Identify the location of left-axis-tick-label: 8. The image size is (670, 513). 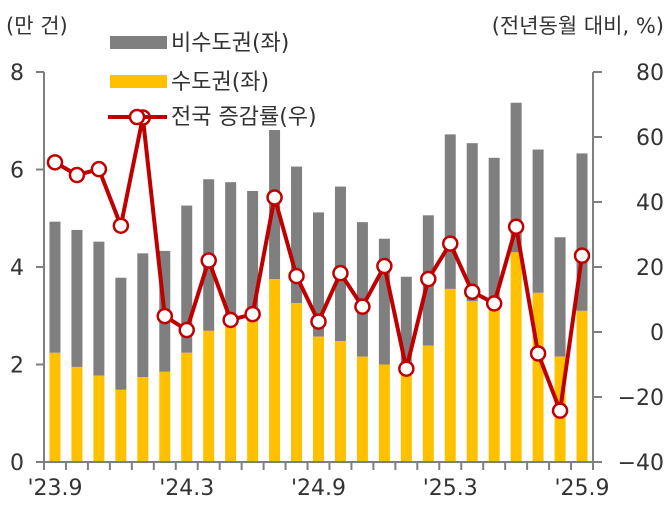
(17, 73).